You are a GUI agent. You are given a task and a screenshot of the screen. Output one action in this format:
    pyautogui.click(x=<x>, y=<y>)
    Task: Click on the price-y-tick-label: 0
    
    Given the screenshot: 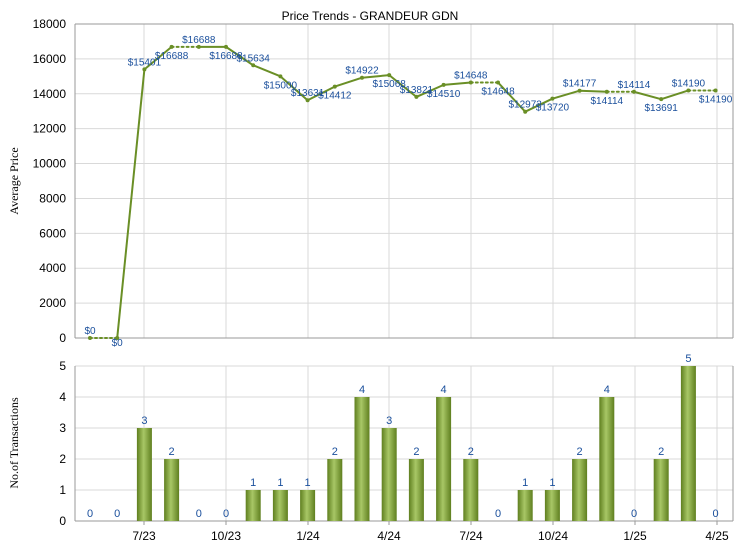 What is the action you would take?
    pyautogui.click(x=62, y=338)
    